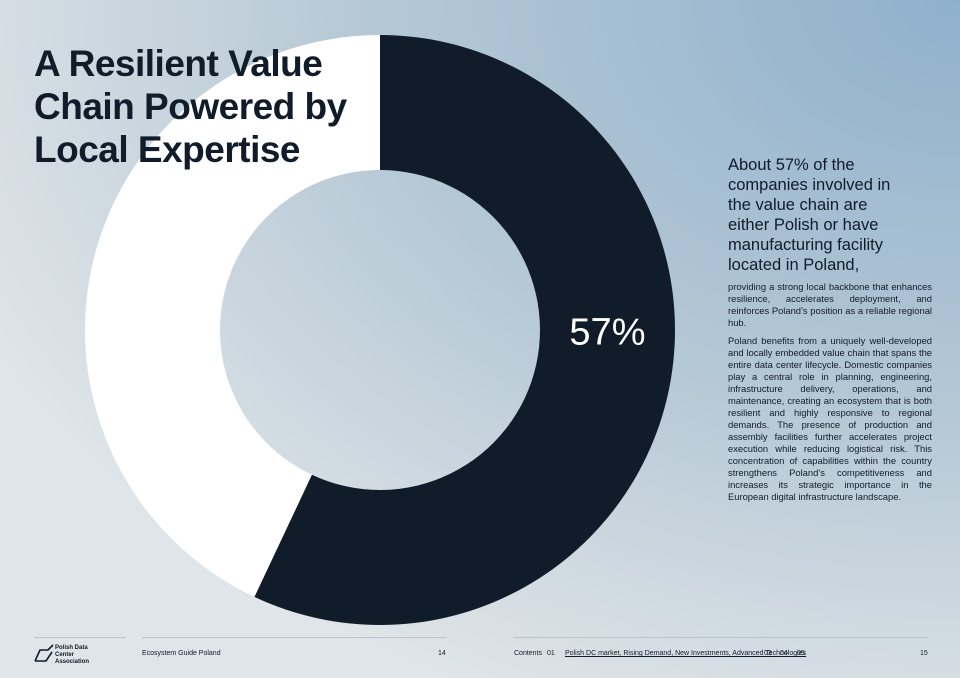 The height and width of the screenshot is (678, 960). Describe the element at coordinates (801, 653) in the screenshot. I see `section-link: 05` at that location.